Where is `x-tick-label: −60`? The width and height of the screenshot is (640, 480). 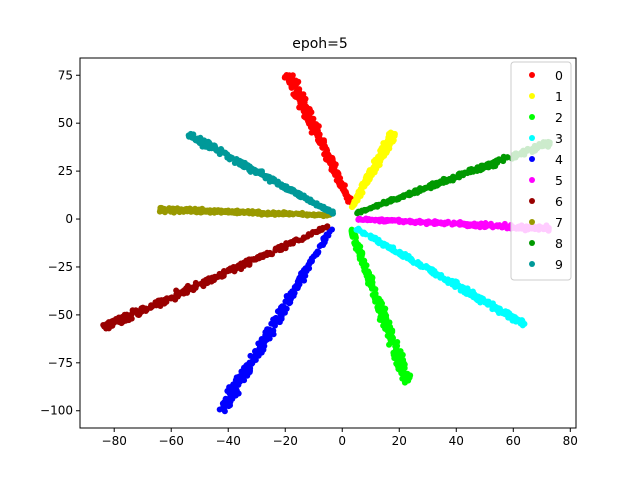
x-tick-label: −60 is located at coordinates (171, 441).